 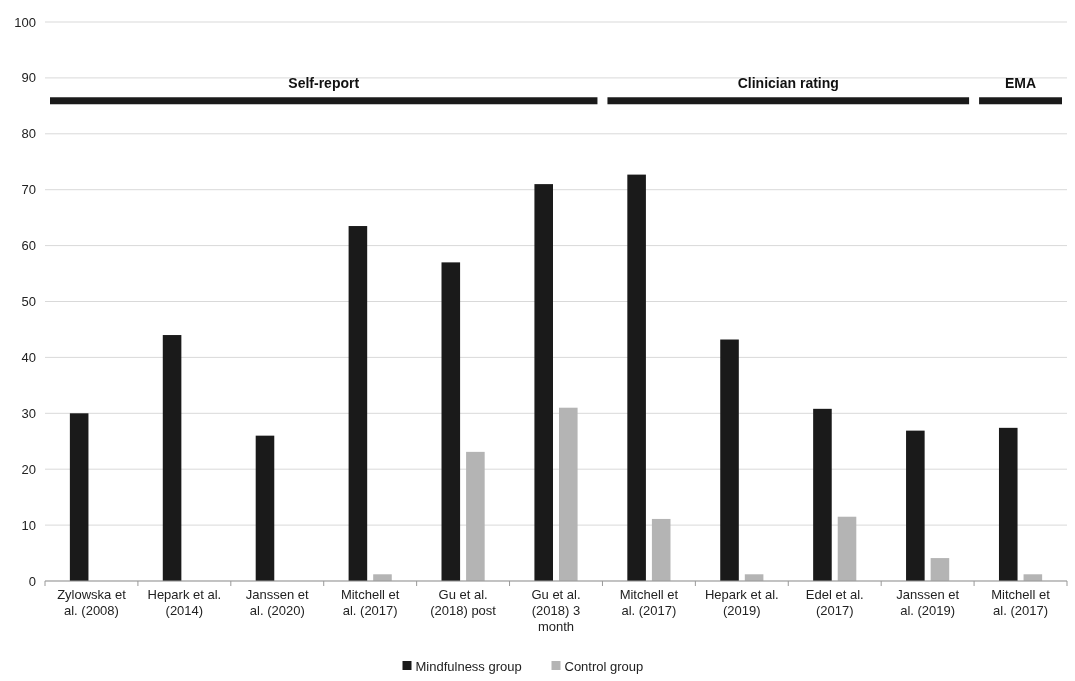 I want to click on y-tick-label: 50, so click(x=28, y=302).